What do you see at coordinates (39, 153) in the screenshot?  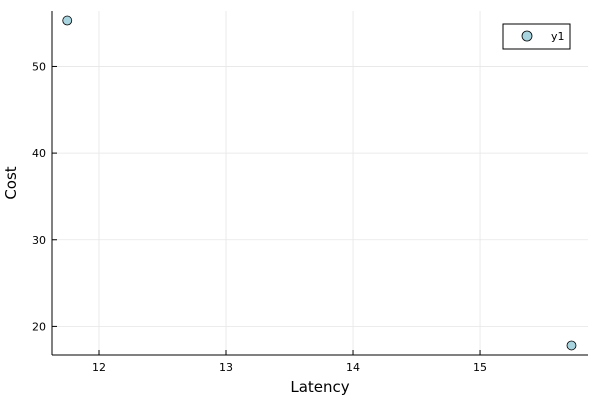 I see `y-tick-label: 40` at bounding box center [39, 153].